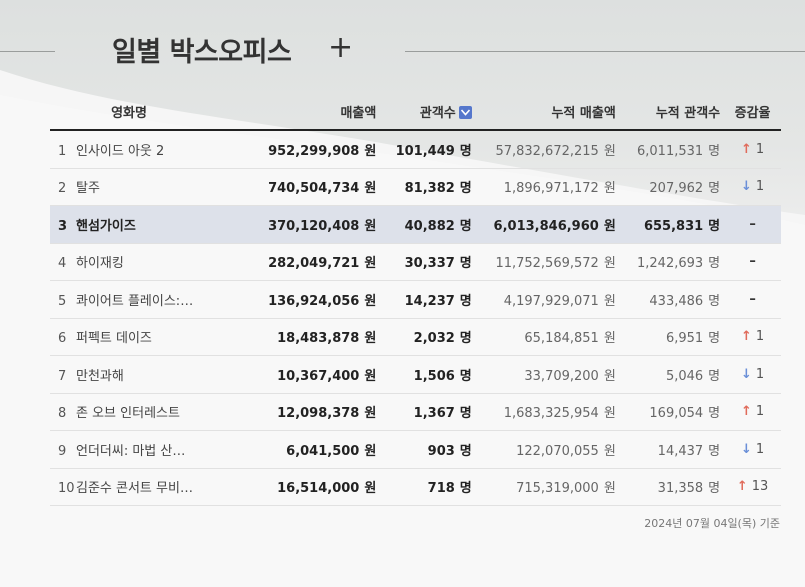 The height and width of the screenshot is (587, 805). I want to click on movie-title: 탈주, so click(88, 189).